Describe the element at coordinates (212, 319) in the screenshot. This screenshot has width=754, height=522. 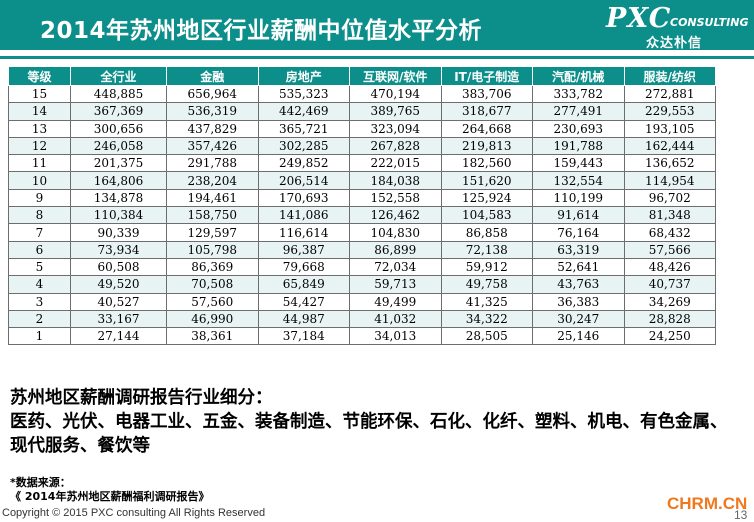
I see `salary-cell: 46,990` at that location.